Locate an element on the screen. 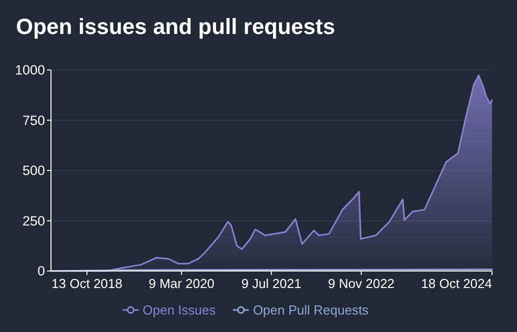  chart-title: Open issues and pull requests is located at coordinates (176, 26).